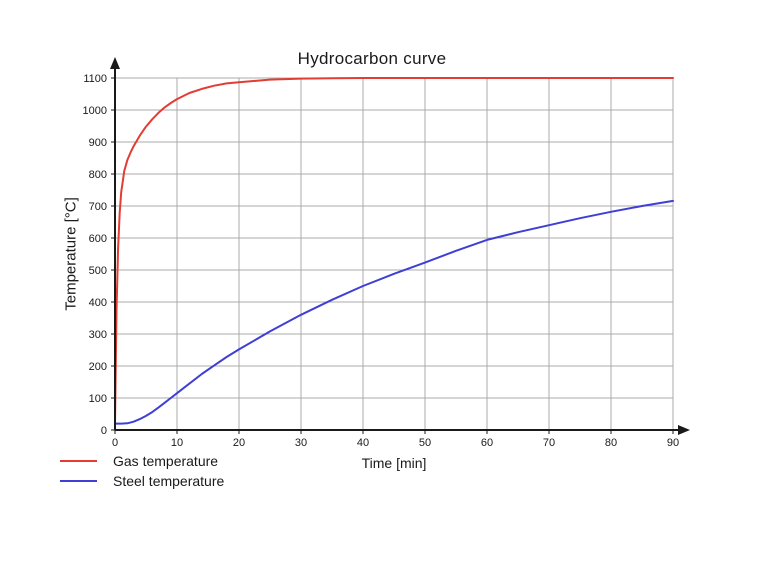 The width and height of the screenshot is (760, 570). What do you see at coordinates (611, 443) in the screenshot?
I see `svg-text: 80` at bounding box center [611, 443].